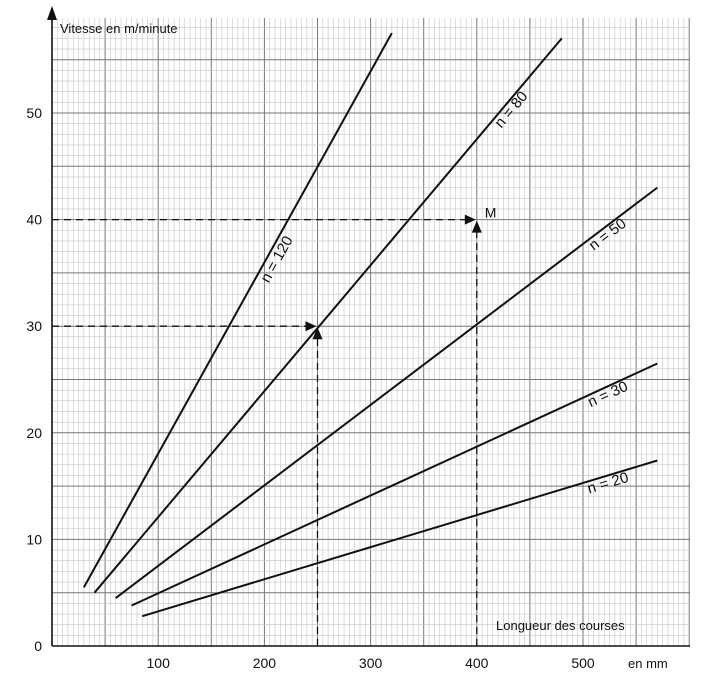 This screenshot has height=677, width=701. I want to click on series-label: n = 30, so click(607, 394).